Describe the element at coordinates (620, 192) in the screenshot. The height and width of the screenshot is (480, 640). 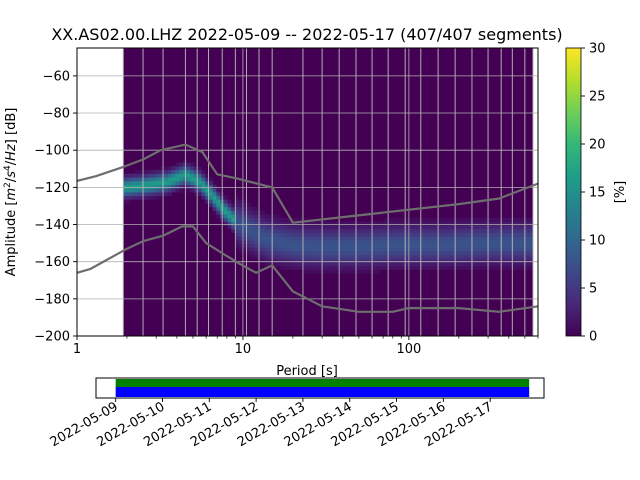
I see `colorbar-label: [%]` at that location.